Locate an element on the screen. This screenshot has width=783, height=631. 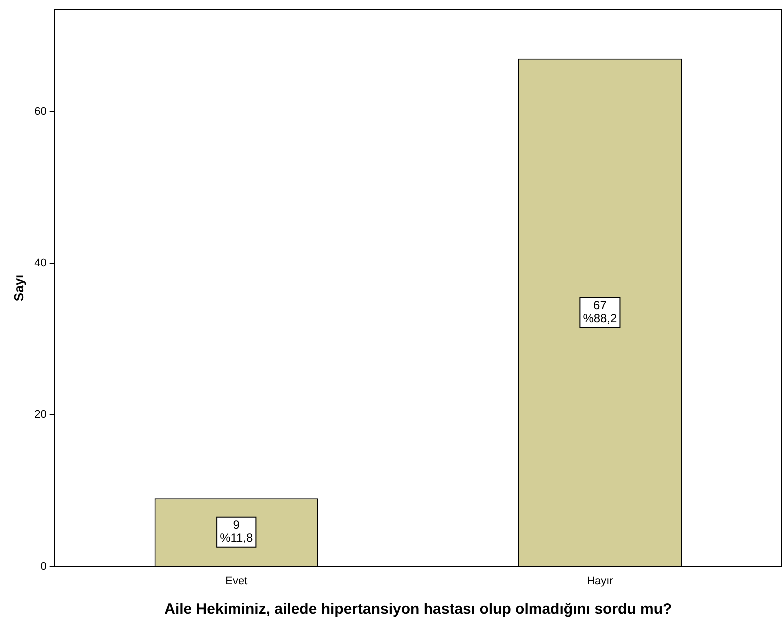
x-tick-label: Hayır is located at coordinates (600, 581).